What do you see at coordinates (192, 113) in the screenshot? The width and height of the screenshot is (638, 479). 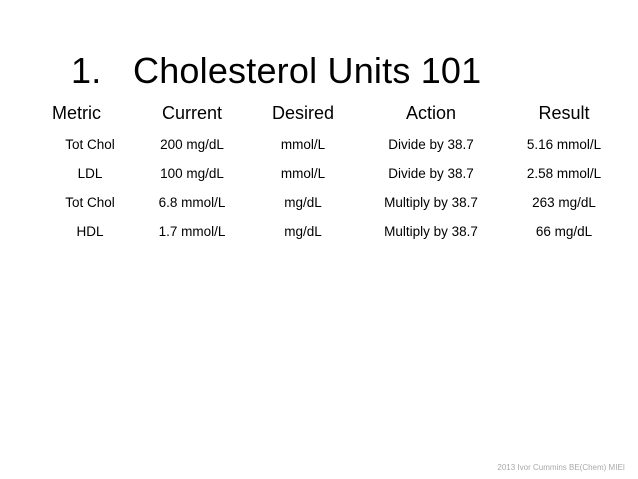 I see `header-current: Current` at bounding box center [192, 113].